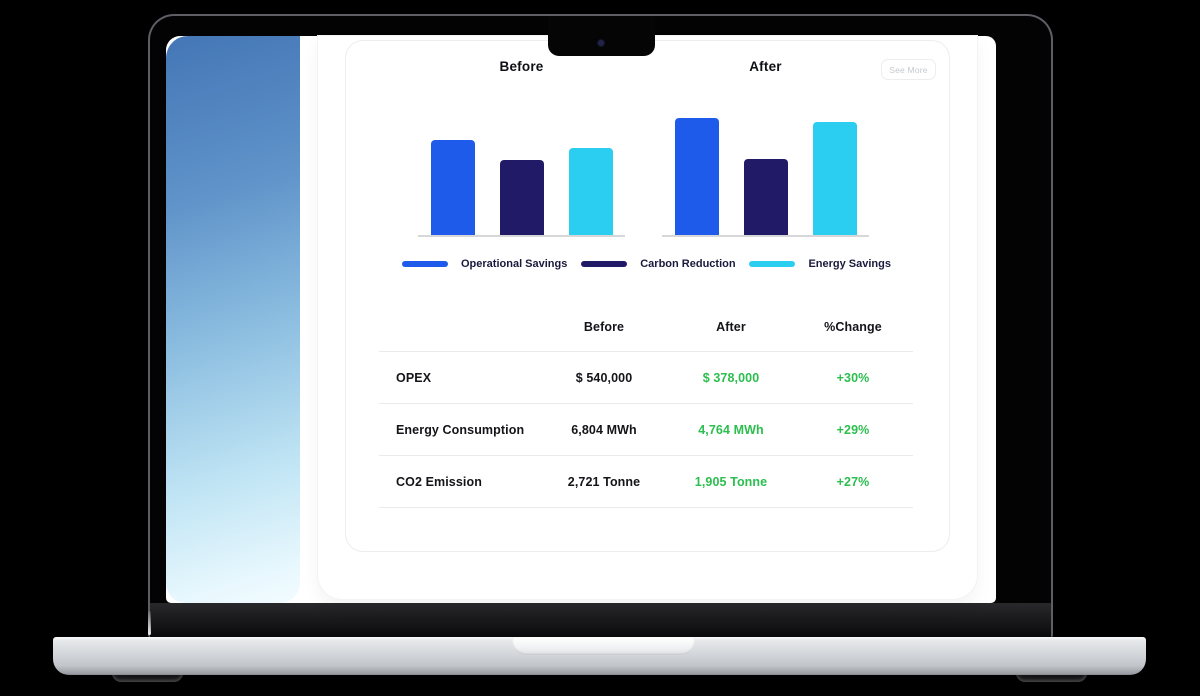 Image resolution: width=1200 pixels, height=696 pixels. I want to click on laptop-lid-groove, so click(603, 646).